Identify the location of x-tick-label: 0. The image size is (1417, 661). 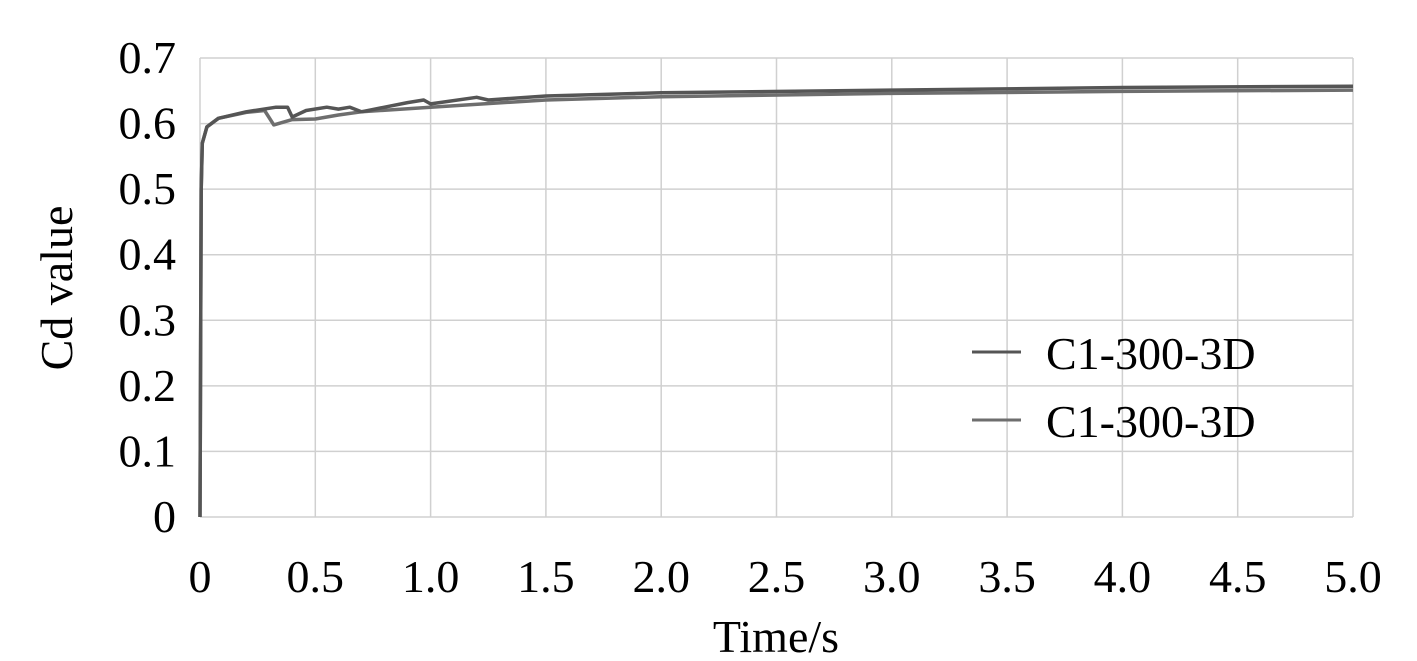
(200, 576).